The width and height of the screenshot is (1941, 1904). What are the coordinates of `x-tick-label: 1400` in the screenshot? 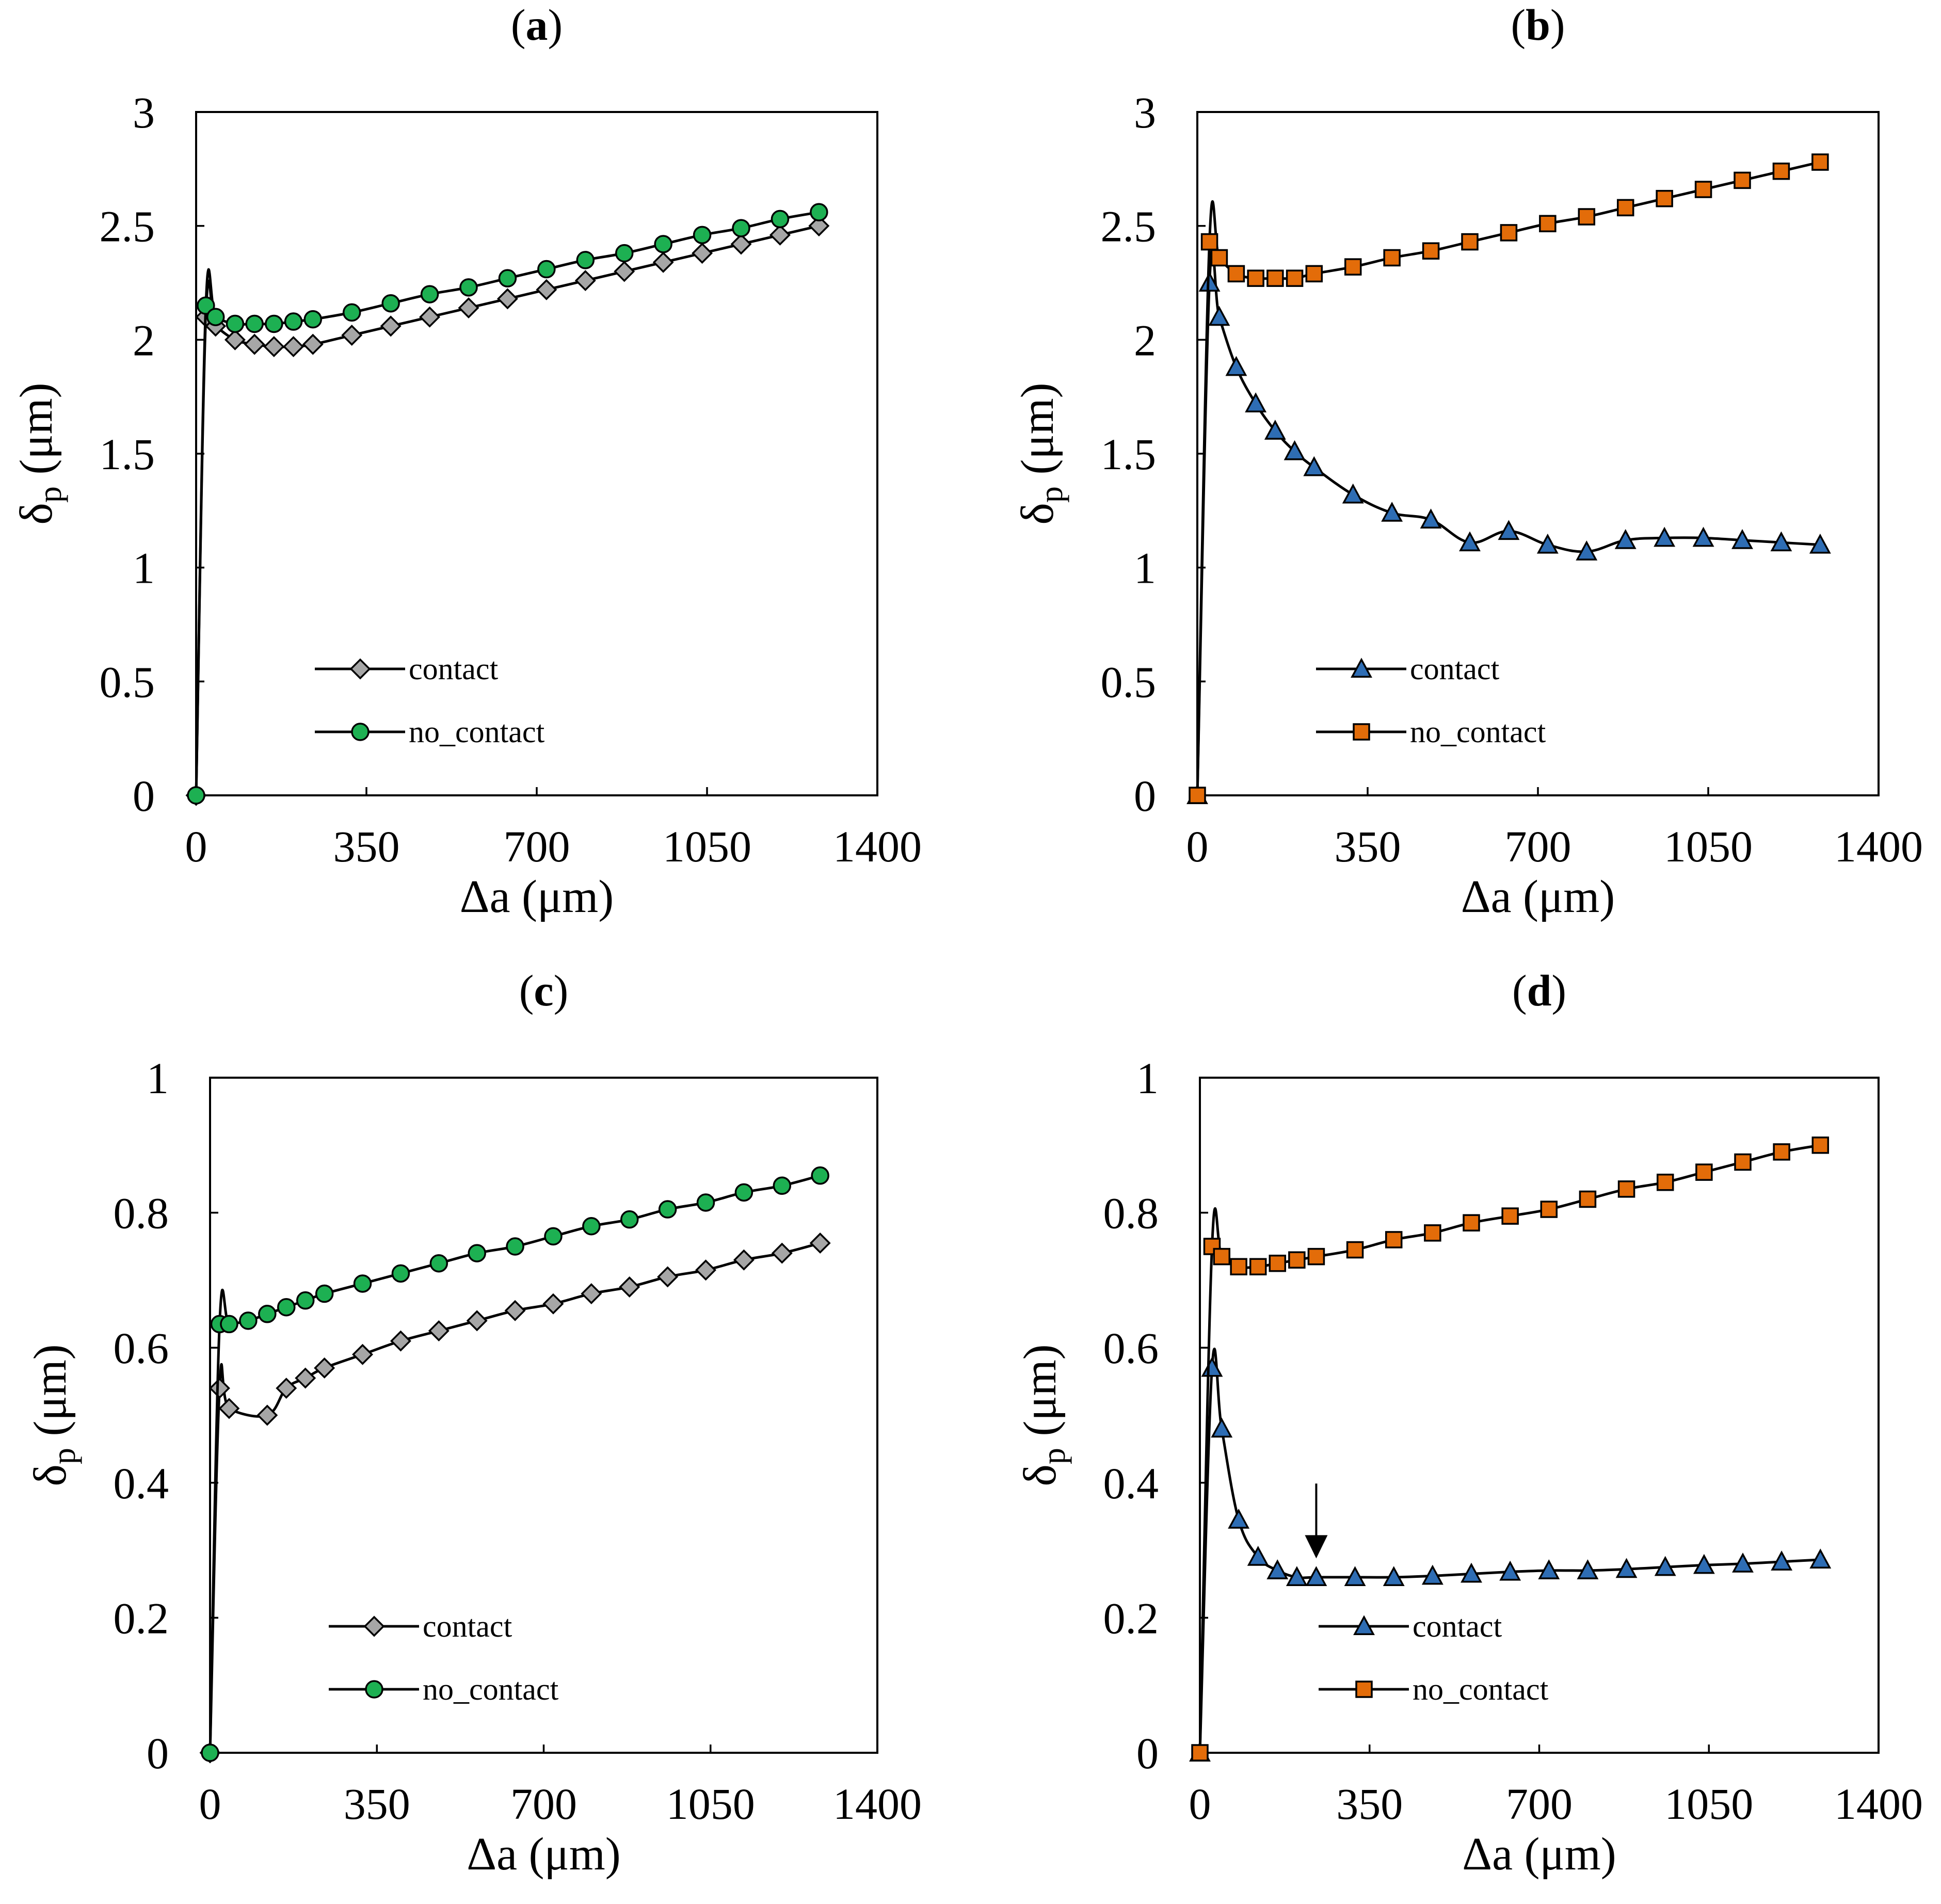 It's located at (1879, 846).